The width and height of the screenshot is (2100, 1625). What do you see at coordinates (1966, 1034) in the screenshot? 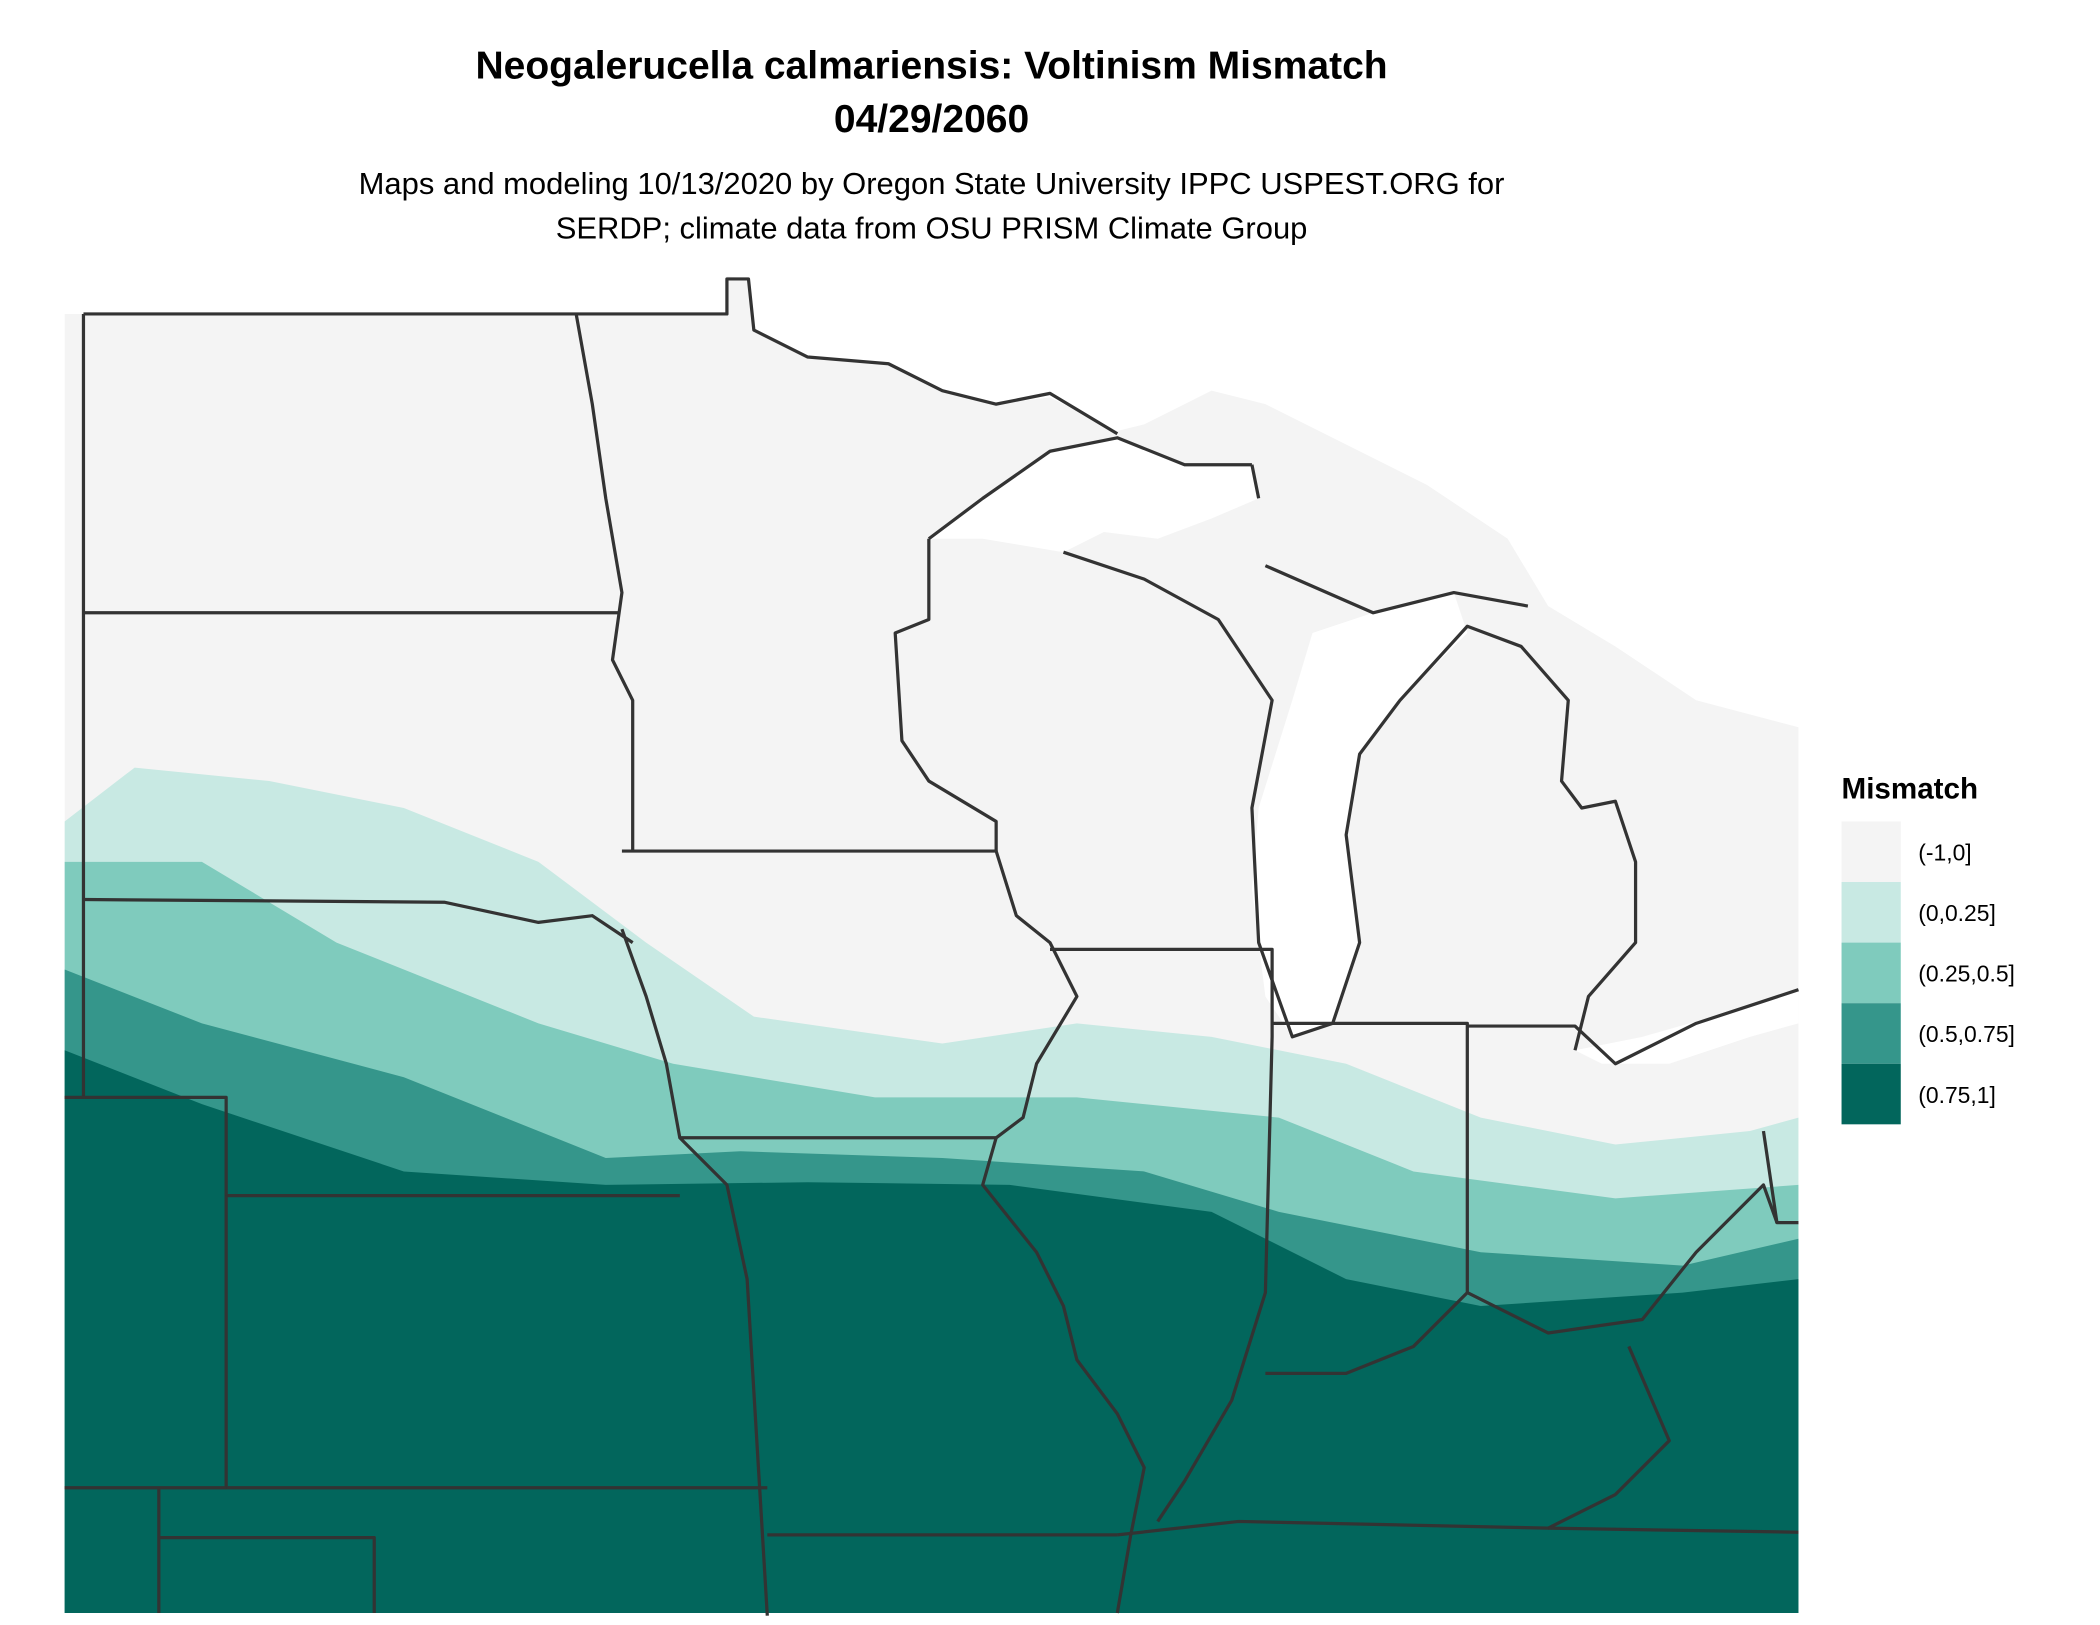
I see `legend-label: (0.5,0.75]` at bounding box center [1966, 1034].